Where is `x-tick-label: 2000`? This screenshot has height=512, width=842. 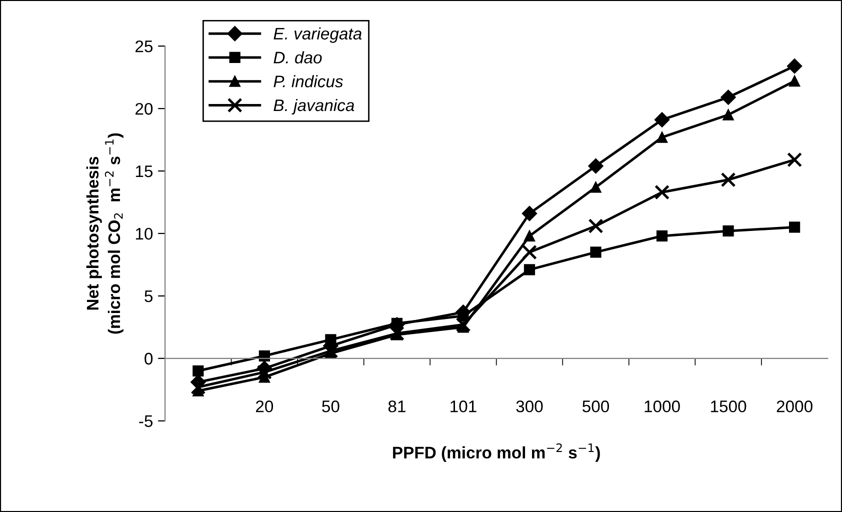
x-tick-label: 2000 is located at coordinates (794, 406).